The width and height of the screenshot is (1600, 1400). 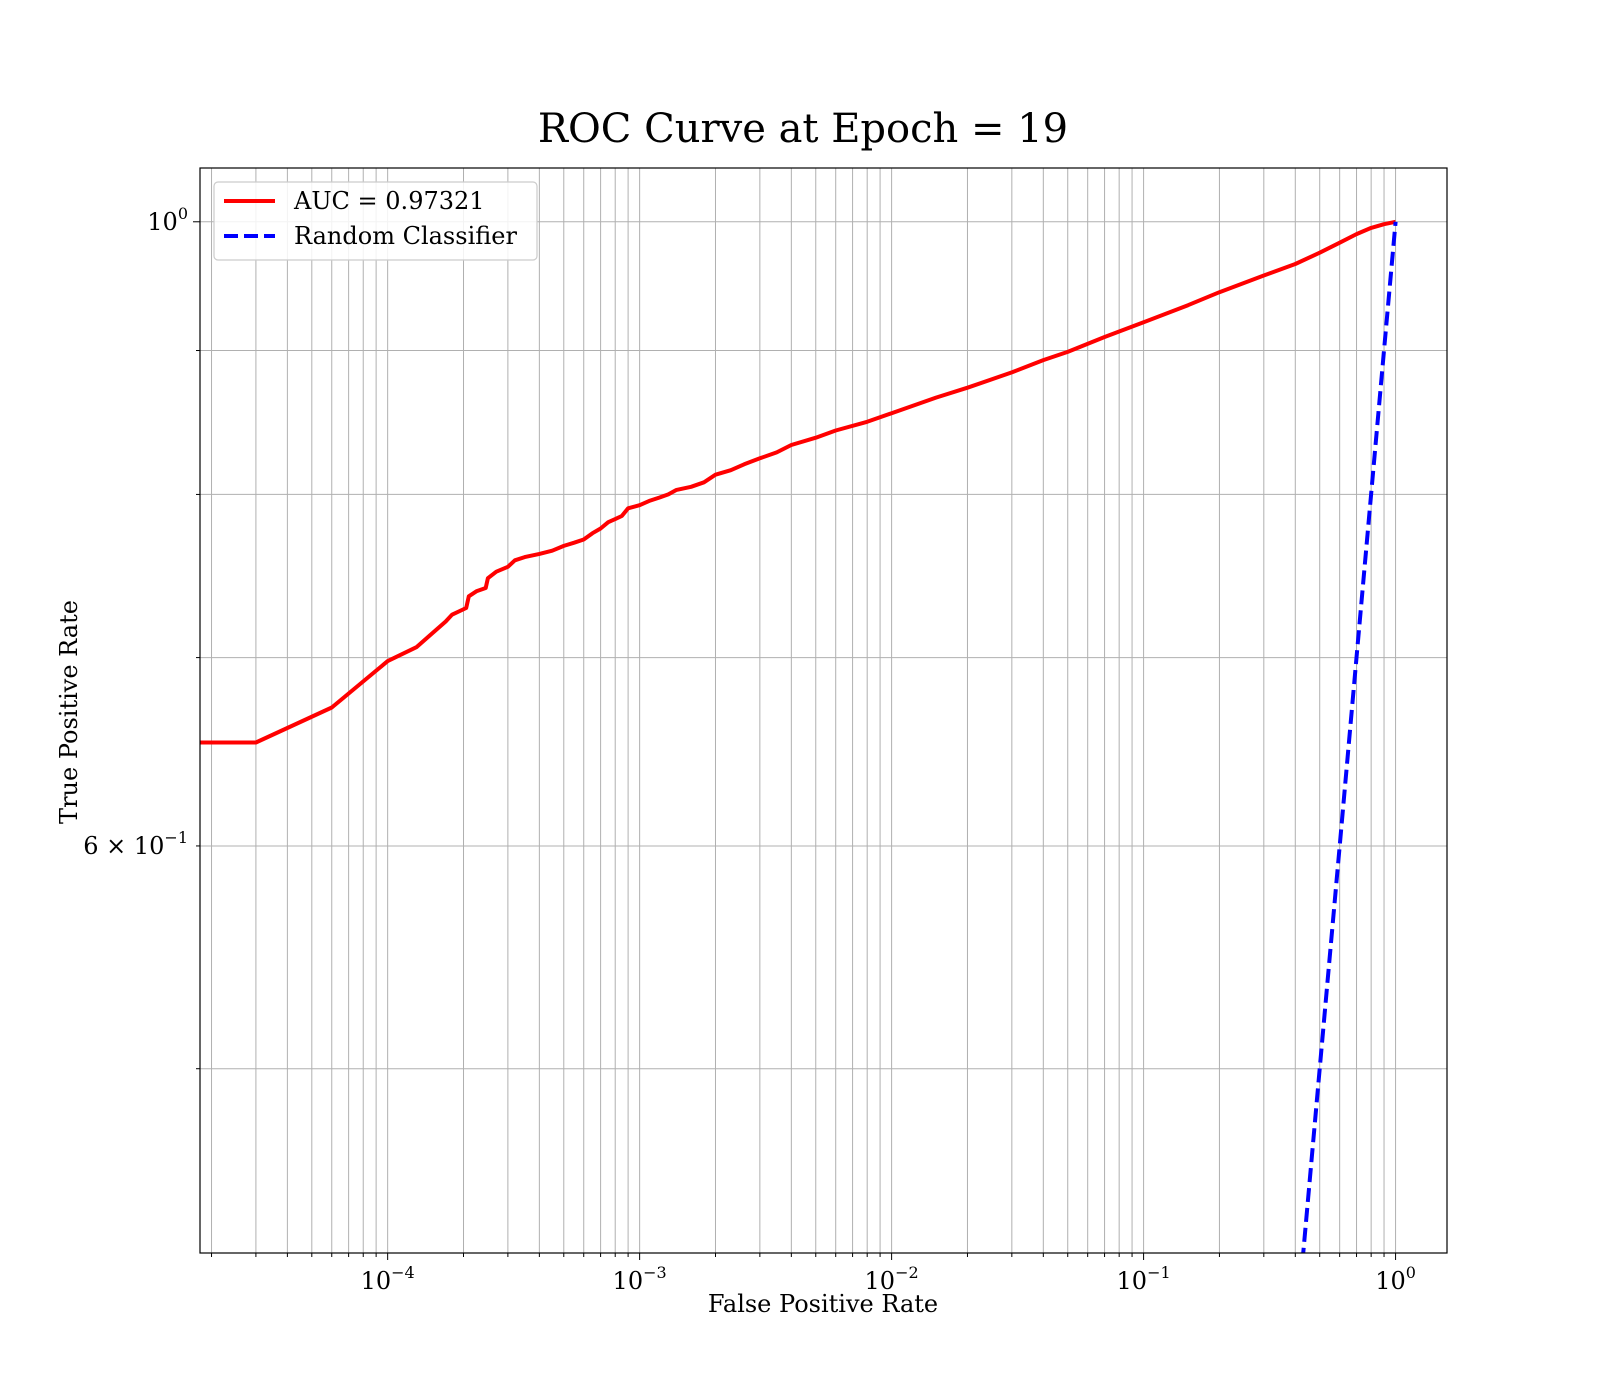 What do you see at coordinates (1349, 737) in the screenshot?
I see `random-classifier-line` at bounding box center [1349, 737].